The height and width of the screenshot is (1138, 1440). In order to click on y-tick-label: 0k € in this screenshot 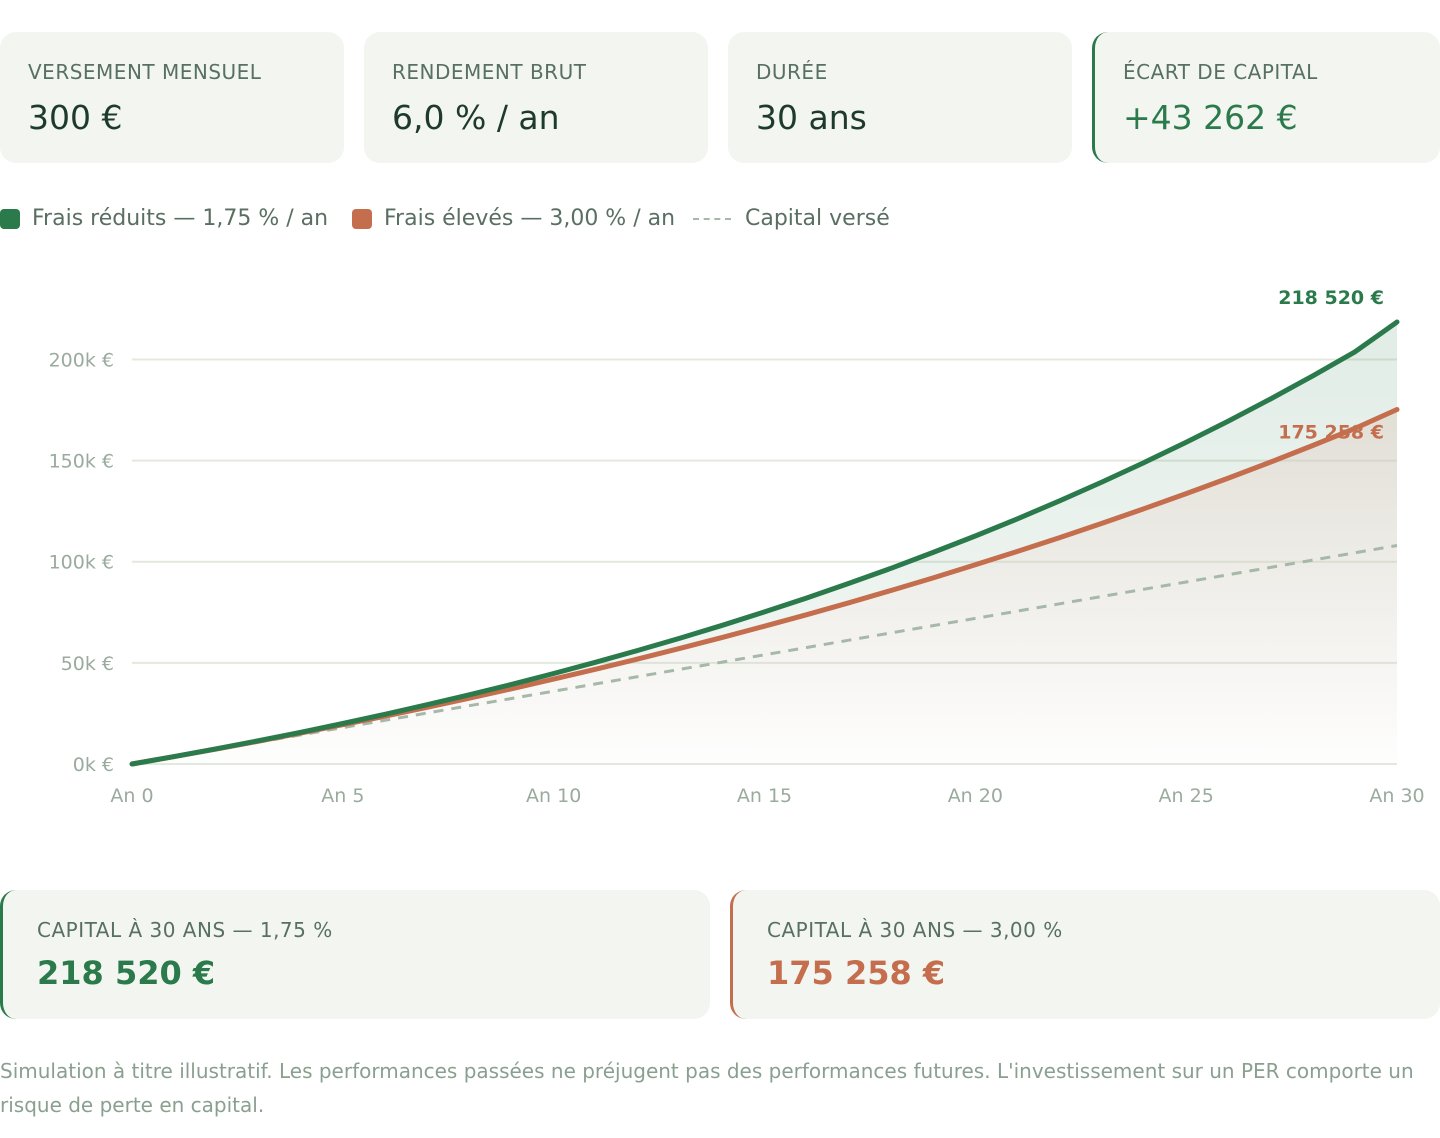, I will do `click(93, 765)`.